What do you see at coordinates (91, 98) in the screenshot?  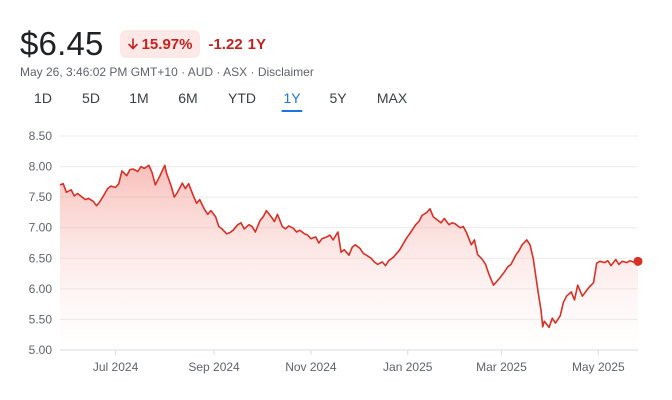 I see `tab-5d: 5D` at bounding box center [91, 98].